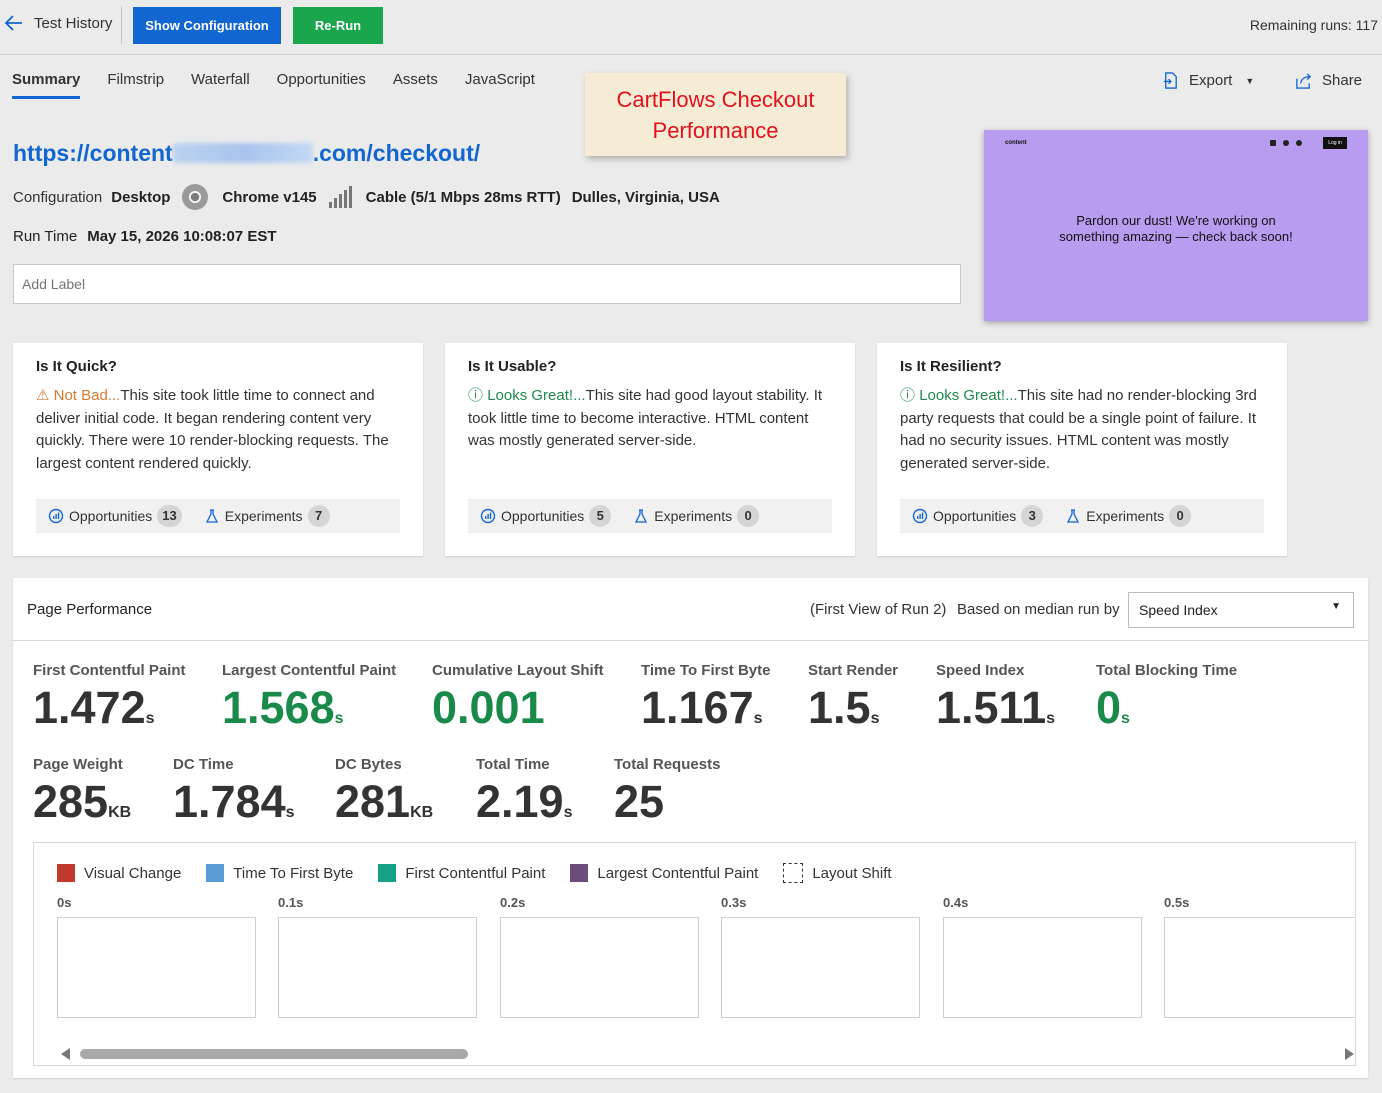 The image size is (1382, 1093). Describe the element at coordinates (956, 902) in the screenshot. I see `frame-time: 0.4s` at that location.